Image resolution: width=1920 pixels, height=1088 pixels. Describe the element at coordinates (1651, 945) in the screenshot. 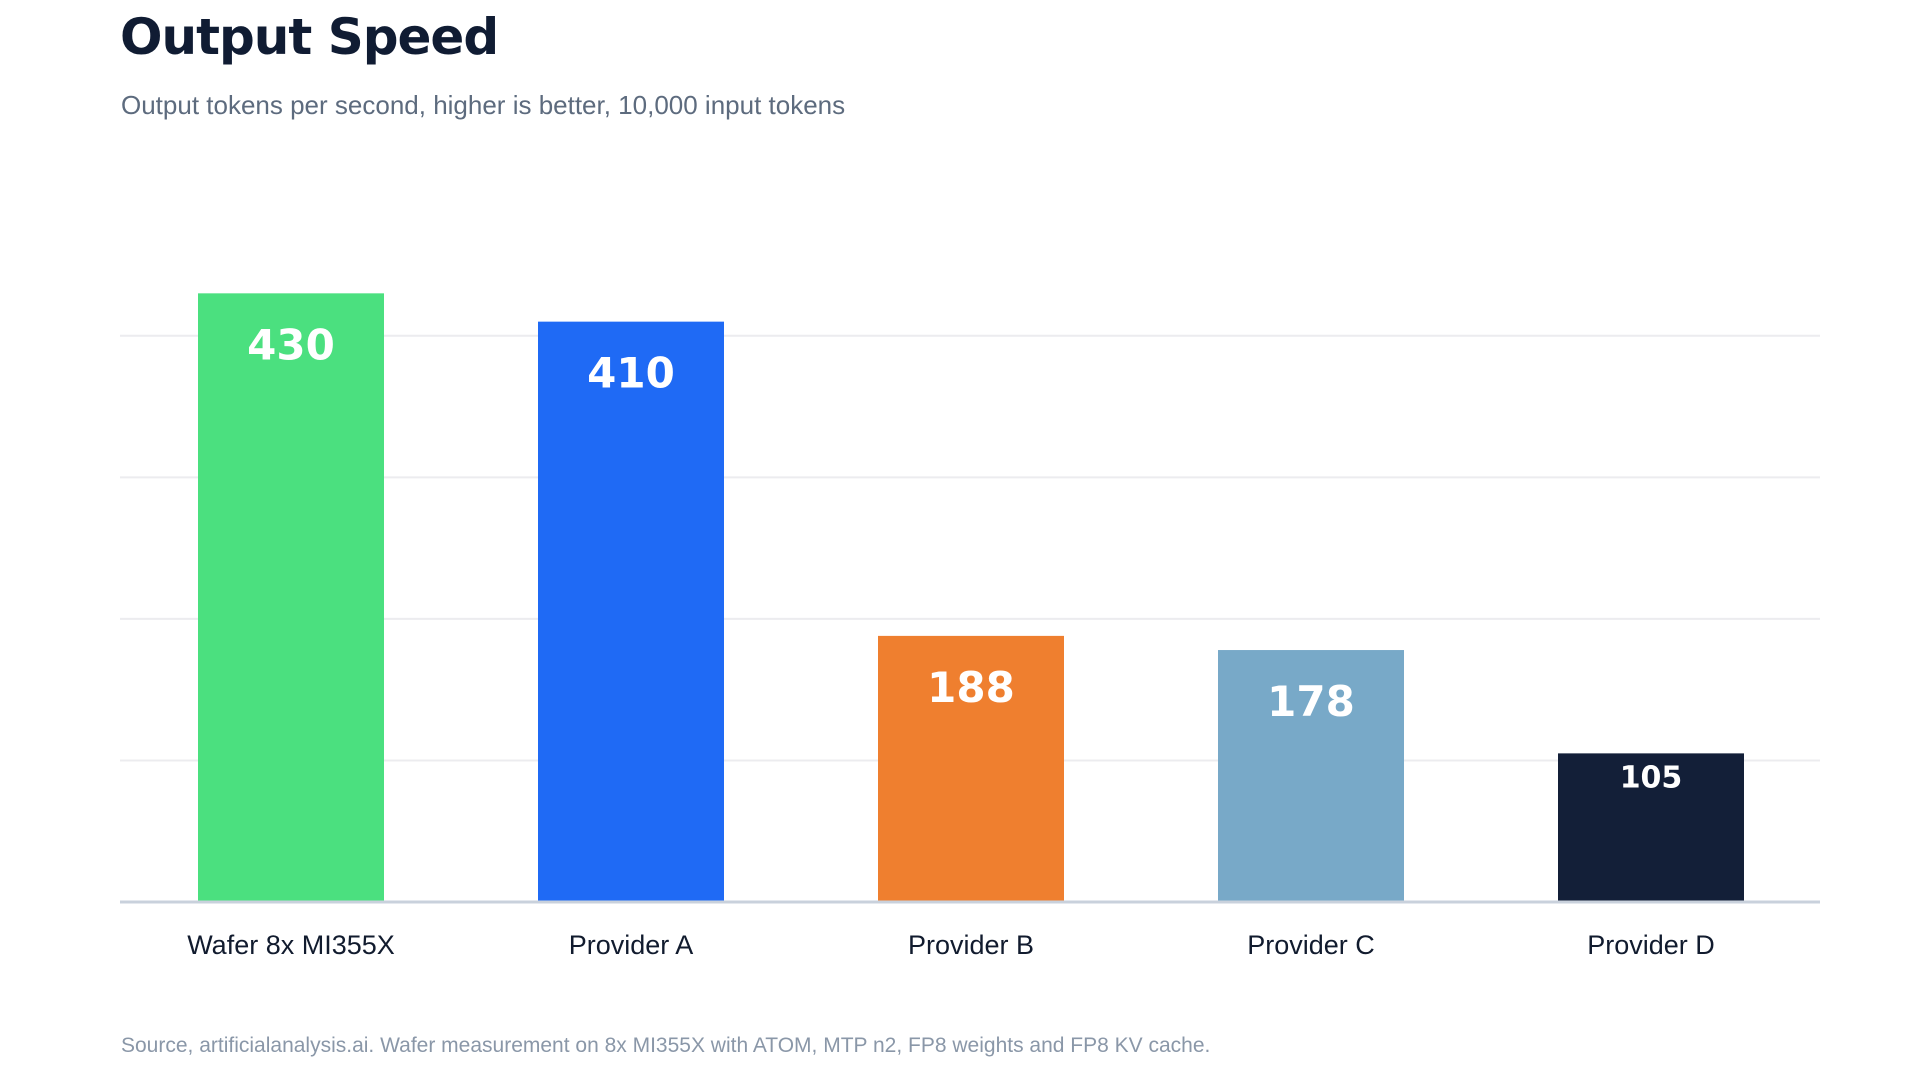

I see `category-label: Provider D` at that location.